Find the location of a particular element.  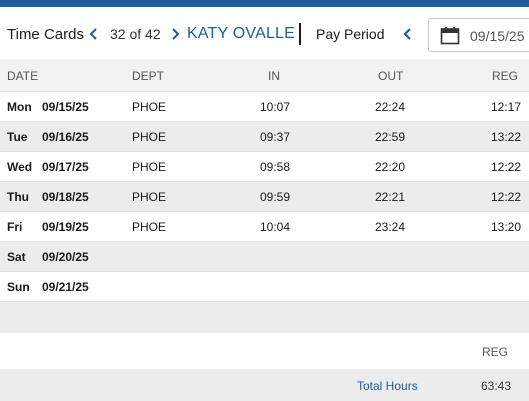

calendar-icon is located at coordinates (450, 38).